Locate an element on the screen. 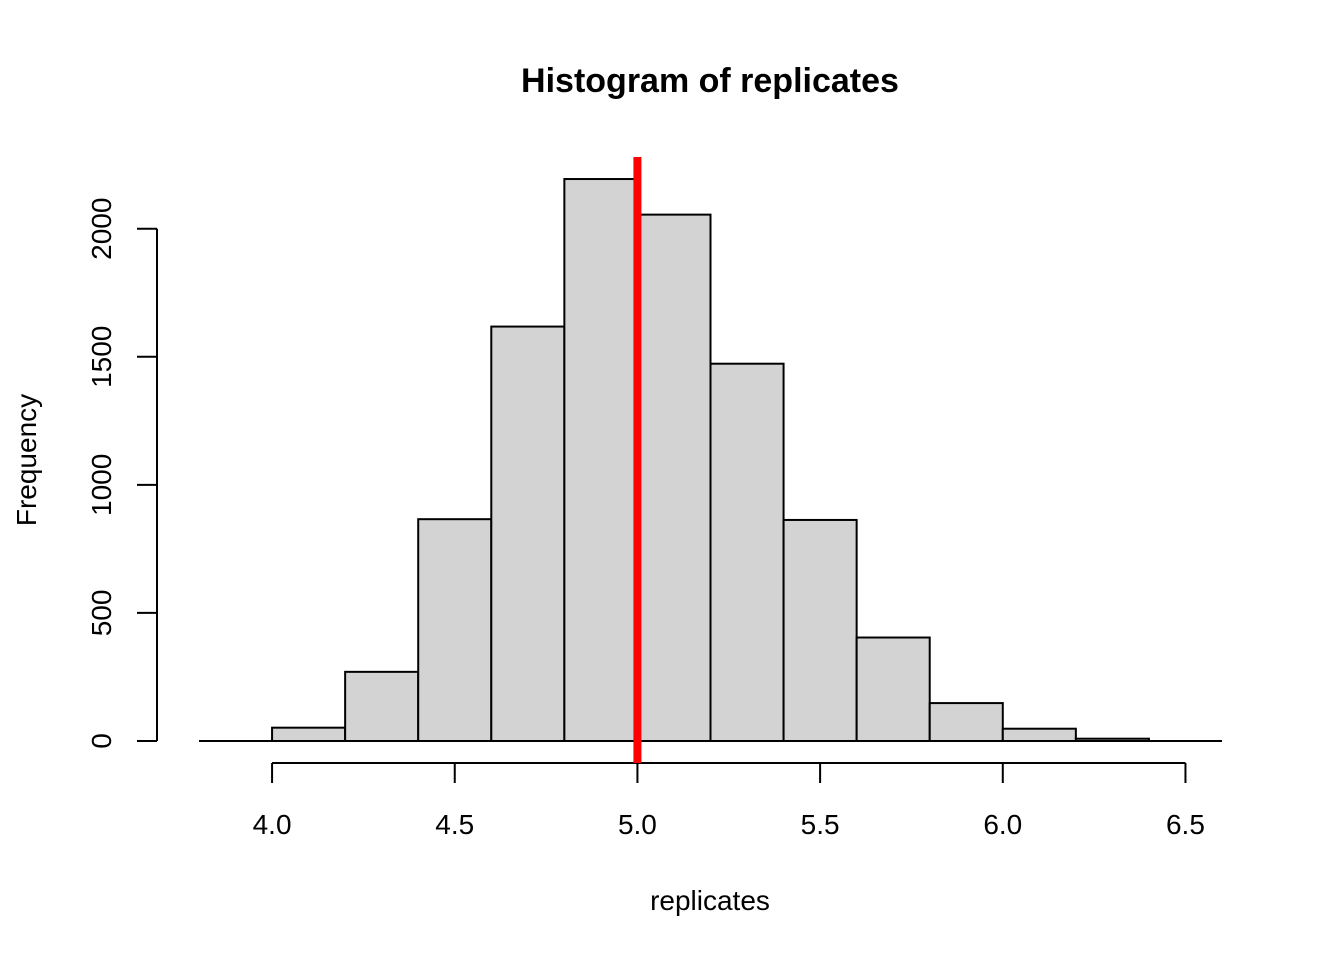 The height and width of the screenshot is (960, 1344). x-axis: 4.0 4.5 5.0 5.5 6.0 6.5 is located at coordinates (729, 801).